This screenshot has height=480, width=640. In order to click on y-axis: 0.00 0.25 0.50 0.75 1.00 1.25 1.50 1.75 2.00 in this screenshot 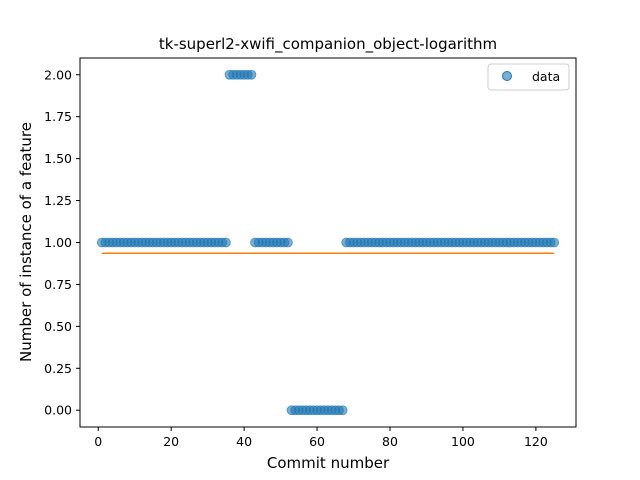, I will do `click(62, 242)`.